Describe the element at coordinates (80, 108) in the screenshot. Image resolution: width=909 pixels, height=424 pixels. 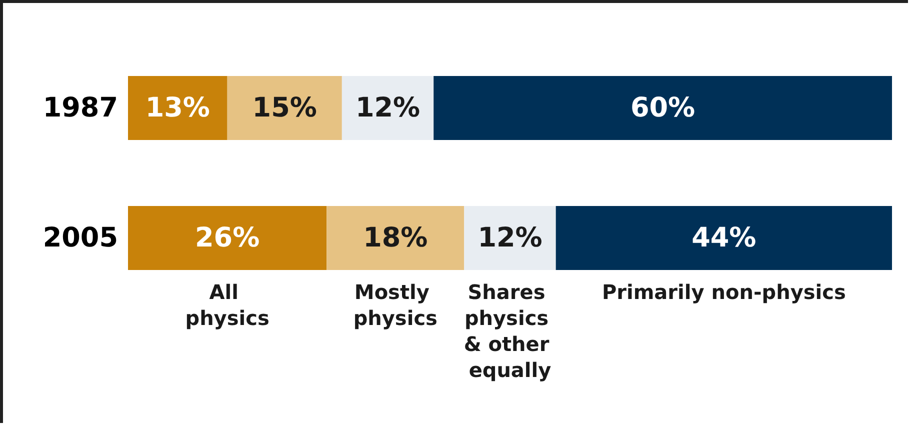
I see `y-tick-label: 1987` at that location.